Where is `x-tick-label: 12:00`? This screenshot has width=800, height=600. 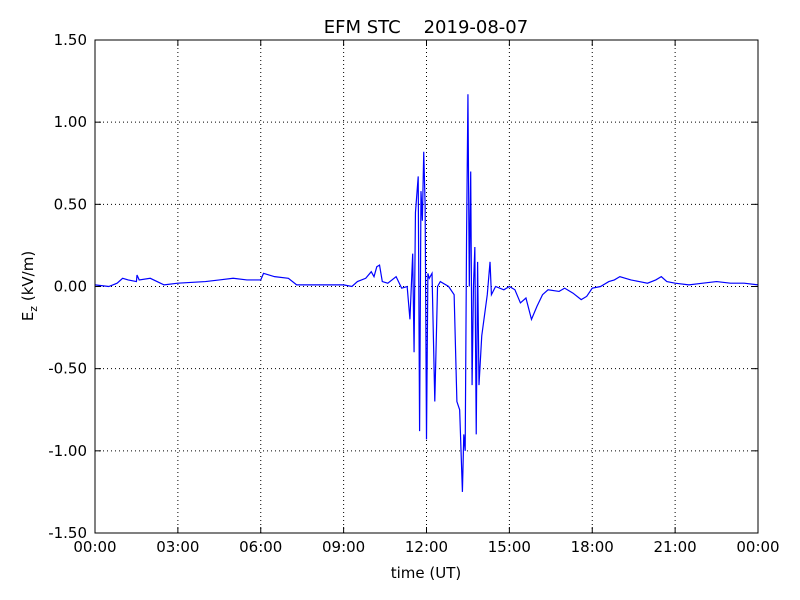
x-tick-label: 12:00 is located at coordinates (426, 547).